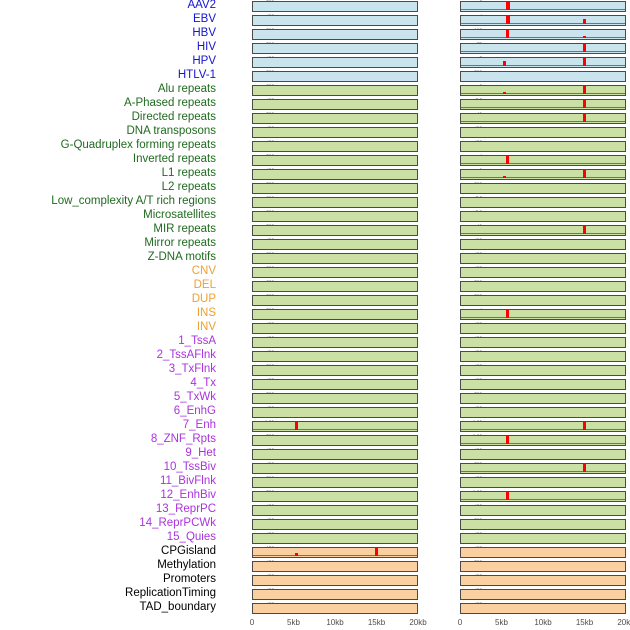 The width and height of the screenshot is (630, 630). I want to click on right-track-6-enhg: 4003002001000, so click(543, 412).